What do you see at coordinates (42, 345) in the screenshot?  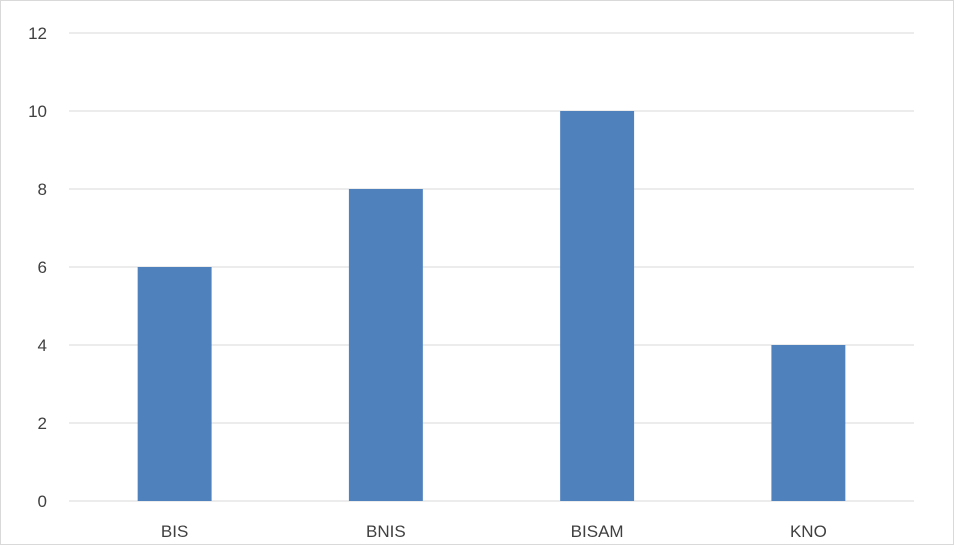 I see `y-tick-label: 4` at bounding box center [42, 345].